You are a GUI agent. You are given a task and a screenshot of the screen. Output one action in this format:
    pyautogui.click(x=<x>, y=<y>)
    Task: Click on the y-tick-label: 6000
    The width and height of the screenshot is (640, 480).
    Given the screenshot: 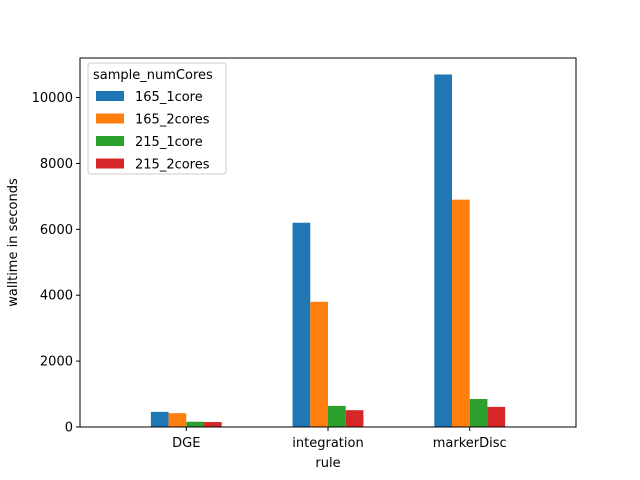 What is the action you would take?
    pyautogui.click(x=56, y=230)
    